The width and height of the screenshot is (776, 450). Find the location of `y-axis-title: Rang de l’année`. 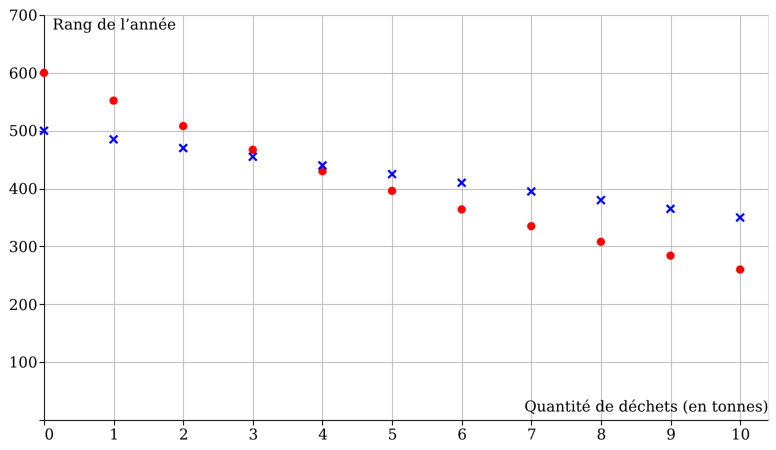

y-axis-title: Rang de l’année is located at coordinates (114, 25).